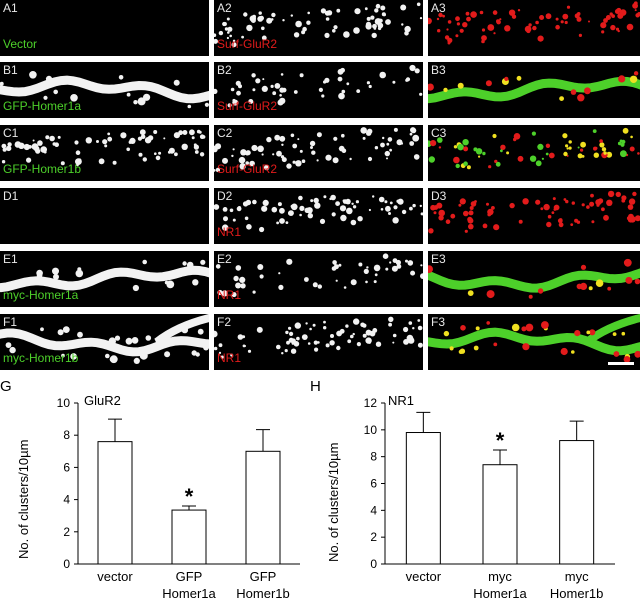 This screenshot has width=640, height=603. What do you see at coordinates (318, 153) in the screenshot?
I see `panel-c2: C2 Surf-GluR2` at bounding box center [318, 153].